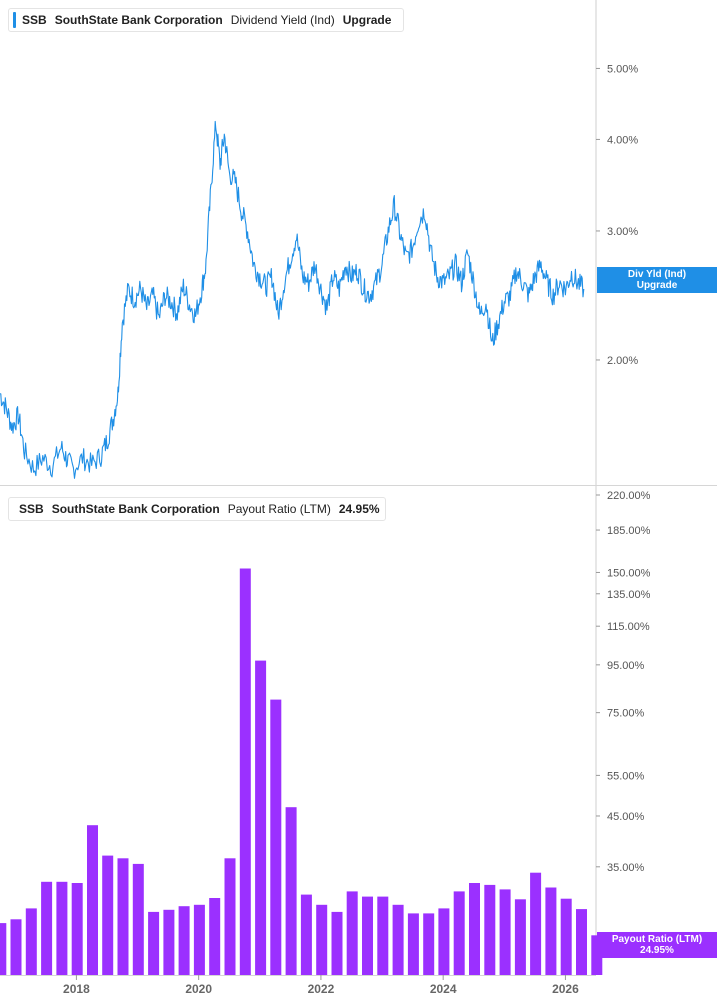 The image size is (717, 1005). Describe the element at coordinates (279, 509) in the screenshot. I see `payout-legend-metric: Payout Ratio (LTM)` at that location.